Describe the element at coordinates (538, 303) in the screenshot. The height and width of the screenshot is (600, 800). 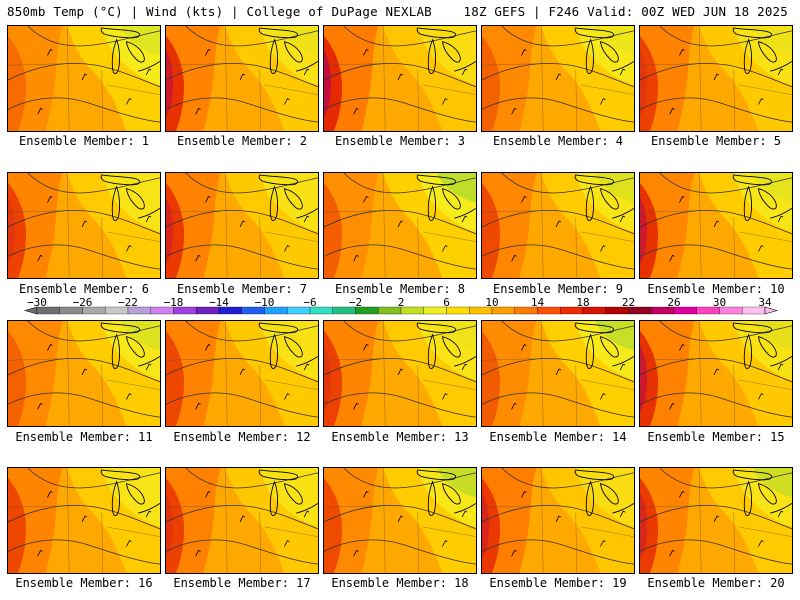
I see `colorbar-tick-label: 14` at that location.